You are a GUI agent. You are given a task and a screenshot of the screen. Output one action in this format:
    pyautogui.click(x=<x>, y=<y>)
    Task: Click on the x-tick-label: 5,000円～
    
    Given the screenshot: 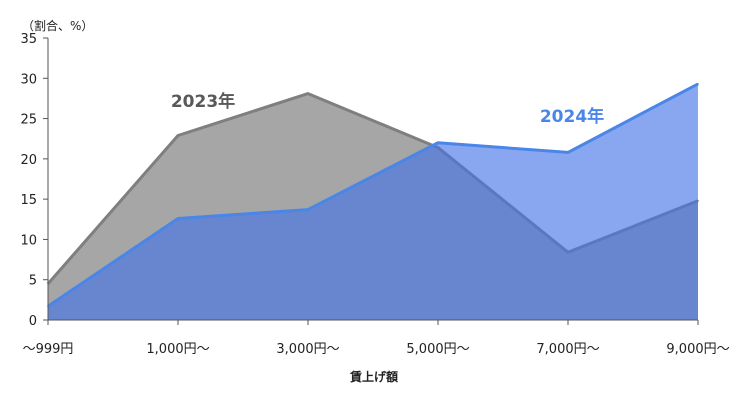 What is the action you would take?
    pyautogui.click(x=437, y=349)
    